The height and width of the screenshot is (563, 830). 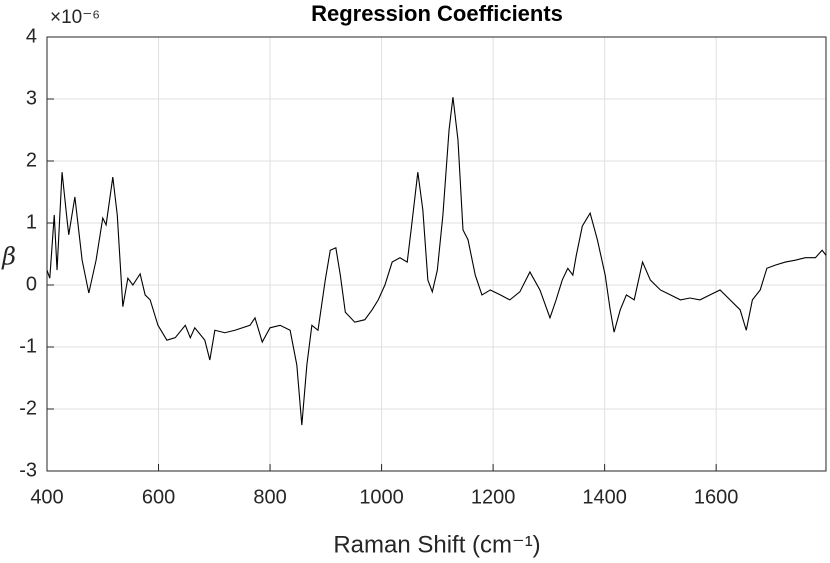 I want to click on x-tick-label: 1400, so click(x=604, y=497).